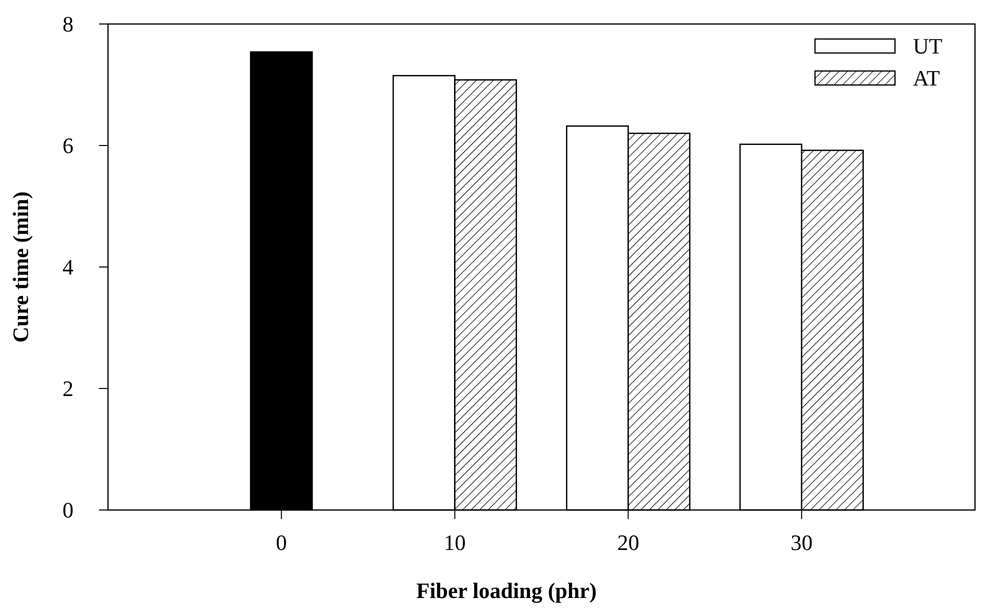 This screenshot has height=610, width=983. Describe the element at coordinates (455, 542) in the screenshot. I see `x-tick-label: 10` at that location.